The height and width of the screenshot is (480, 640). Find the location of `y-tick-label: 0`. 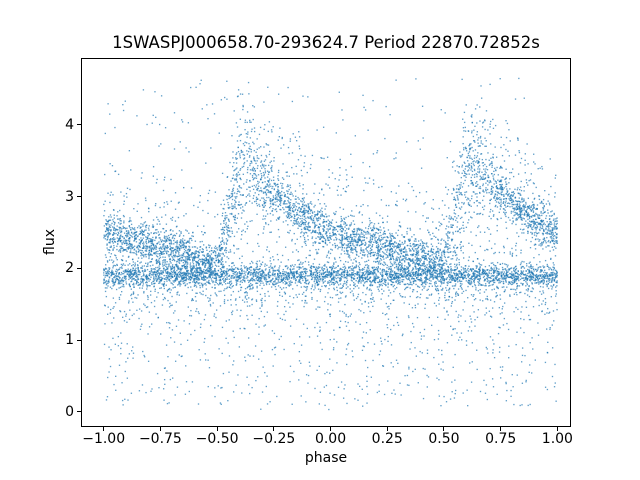

y-tick-label: 0 is located at coordinates (69, 411).